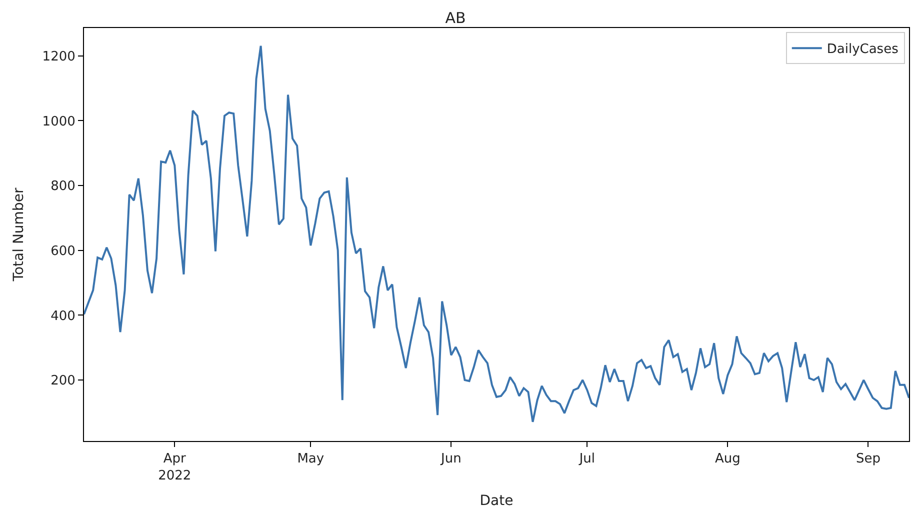 Image resolution: width=911 pixels, height=509 pixels. Describe the element at coordinates (63, 186) in the screenshot. I see `y-tick-label: 800` at that location.